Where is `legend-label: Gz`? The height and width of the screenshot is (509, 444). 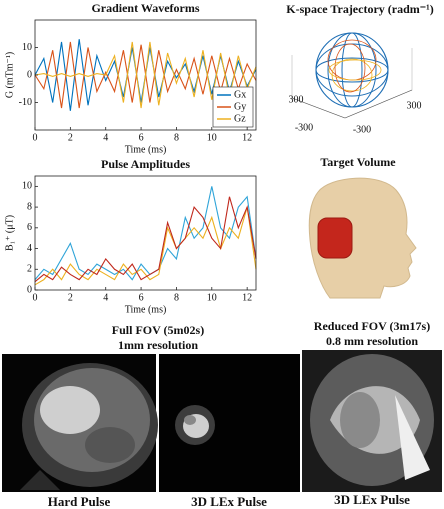 legend-label: Gz is located at coordinates (240, 118).